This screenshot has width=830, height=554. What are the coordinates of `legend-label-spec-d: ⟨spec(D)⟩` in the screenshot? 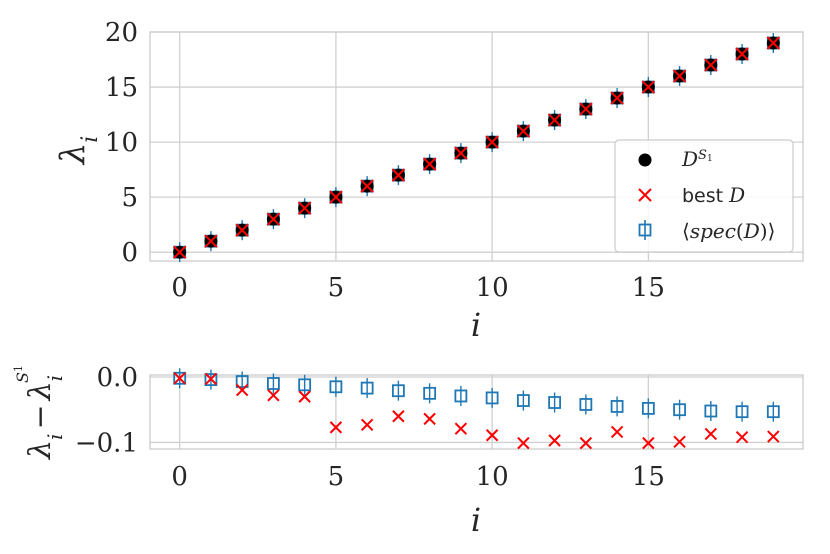 It's located at (728, 231).